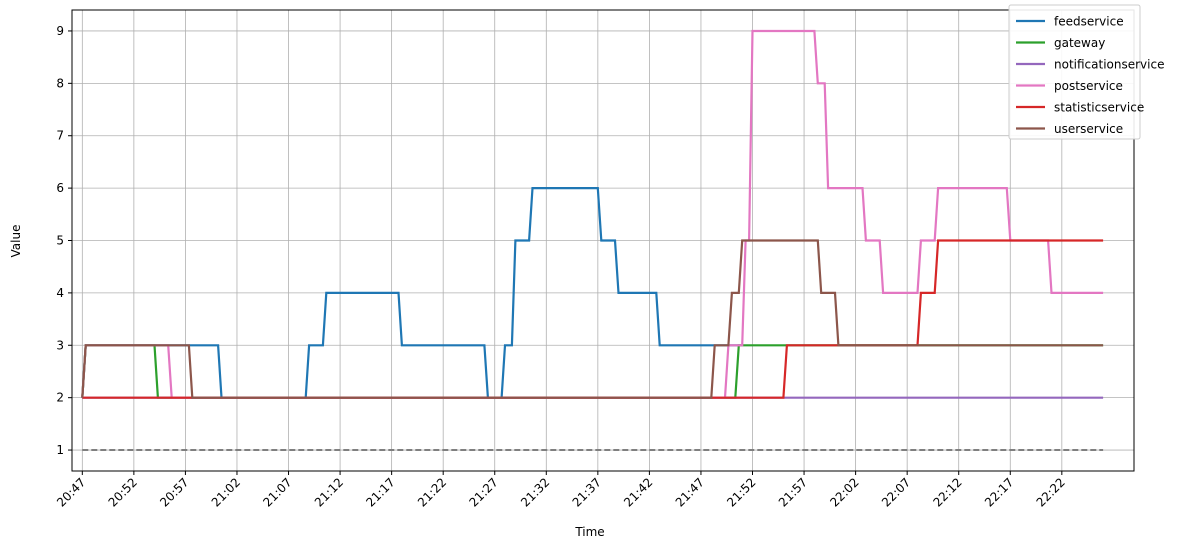 The image size is (1197, 549). Describe the element at coordinates (690, 492) in the screenshot. I see `x-tick-label: 21:47` at that location.